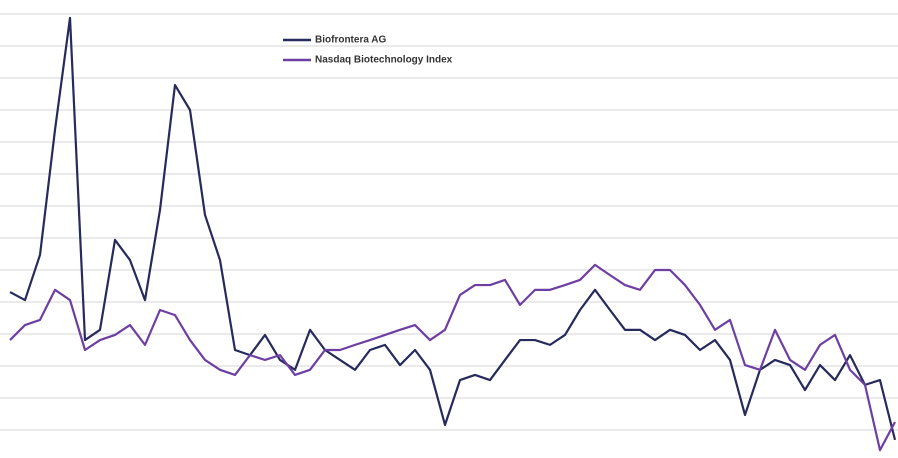 The image size is (898, 458). I want to click on legend-label: Nasdaq Biotechnology Index, so click(384, 60).